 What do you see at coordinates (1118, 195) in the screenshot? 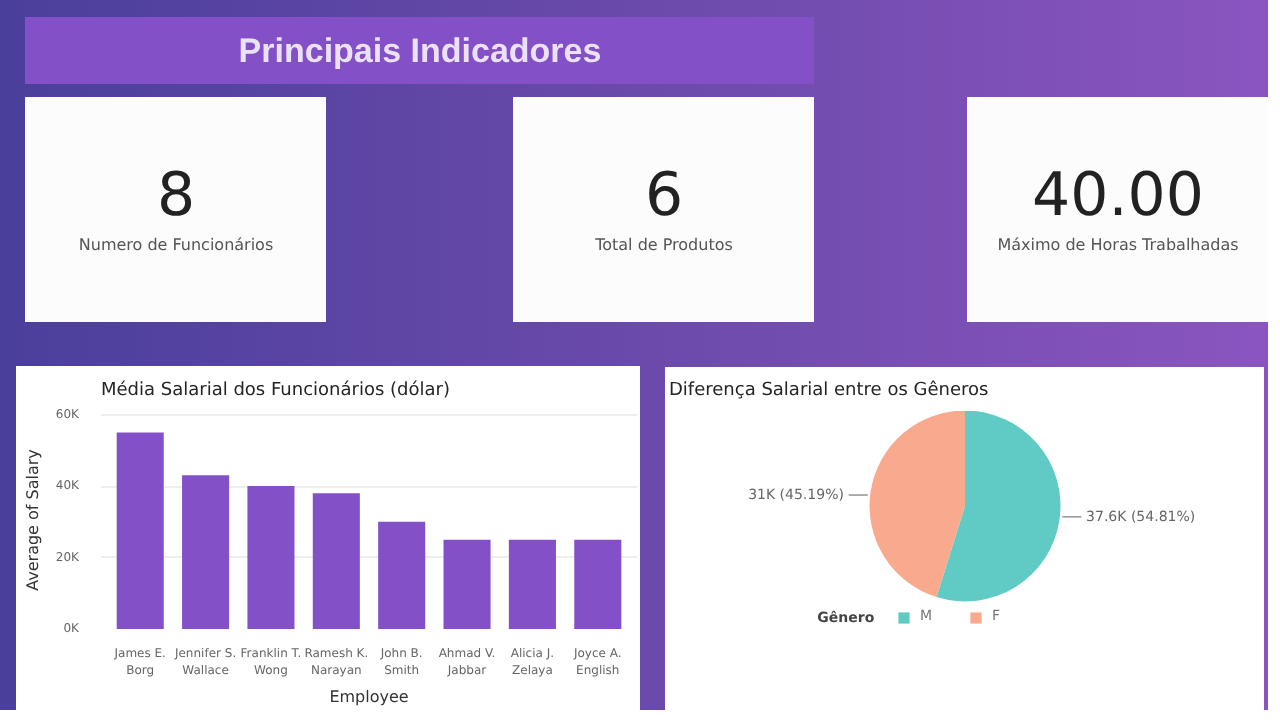
I see `text: 40.00` at bounding box center [1118, 195].